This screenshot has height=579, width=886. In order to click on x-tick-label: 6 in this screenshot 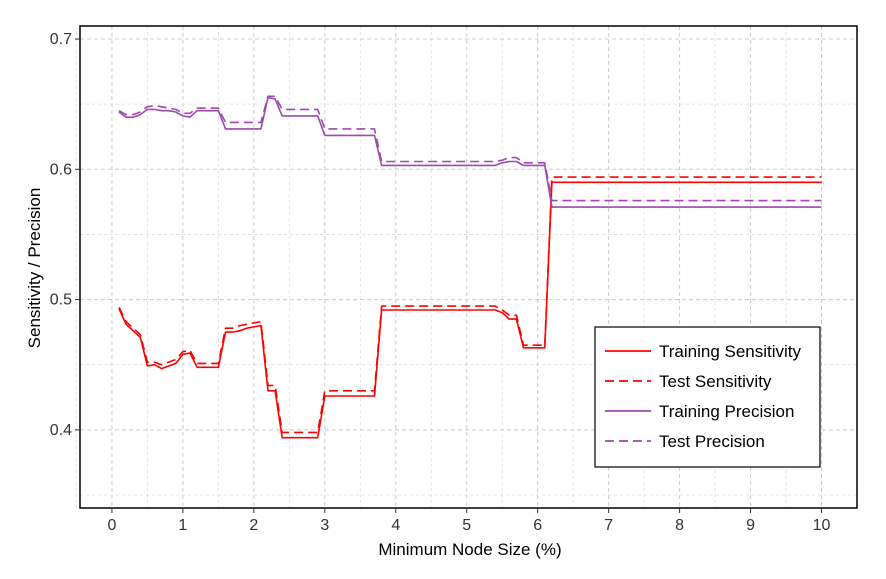, I will do `click(537, 525)`.